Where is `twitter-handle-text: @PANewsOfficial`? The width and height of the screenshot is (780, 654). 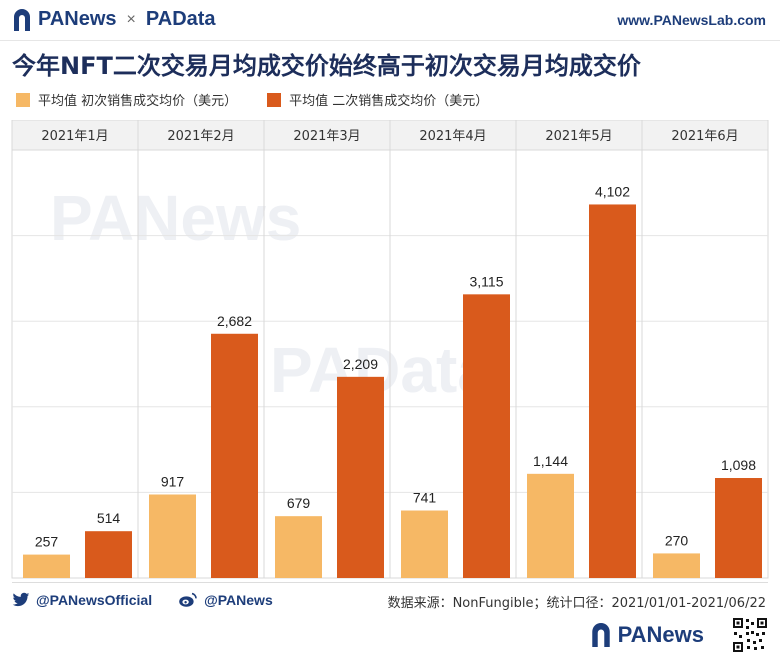
twitter-handle-text: @PANewsOfficial is located at coordinates (94, 600).